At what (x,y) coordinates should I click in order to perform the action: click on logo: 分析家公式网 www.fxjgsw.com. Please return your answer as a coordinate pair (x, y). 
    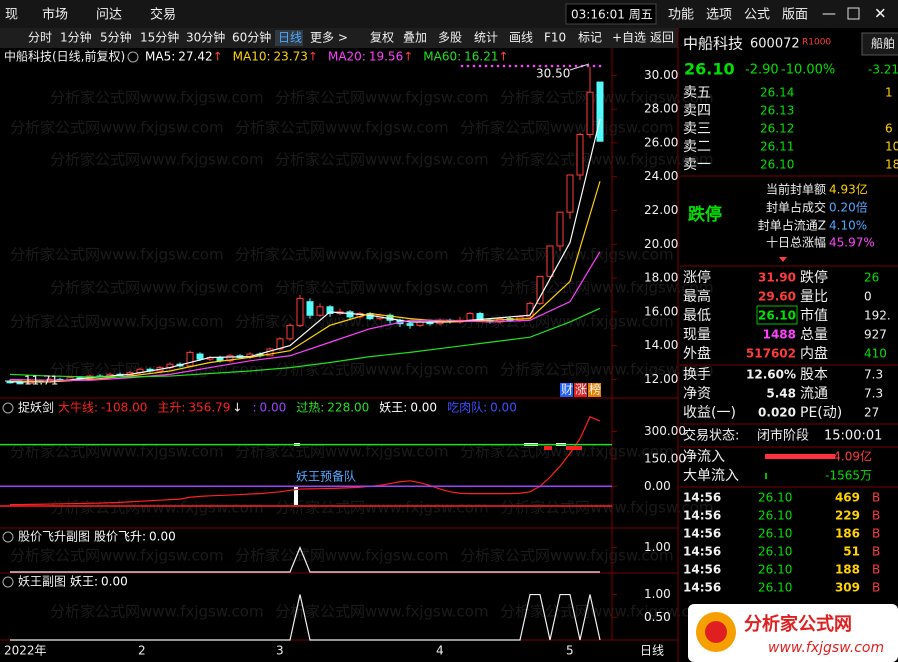
    Looking at the image, I should click on (793, 633).